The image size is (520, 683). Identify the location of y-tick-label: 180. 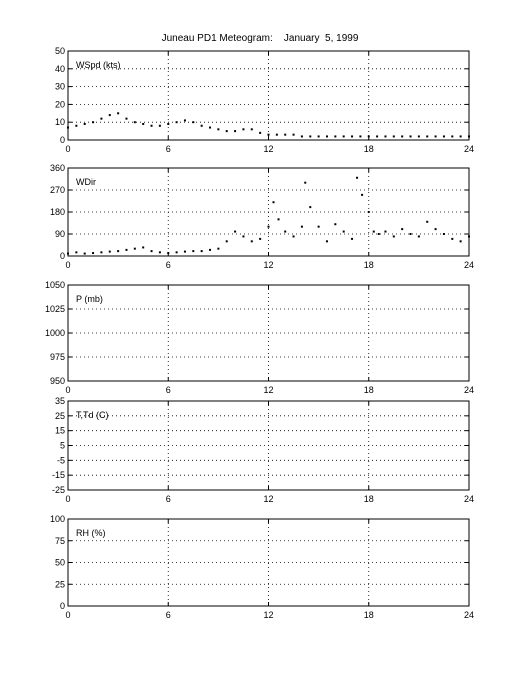
(57, 212).